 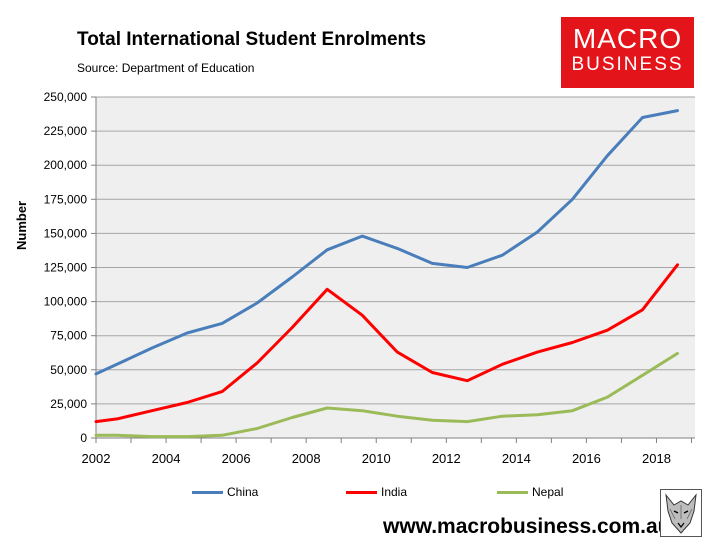 I want to click on x-tick-label-2002: 2002, so click(x=96, y=458).